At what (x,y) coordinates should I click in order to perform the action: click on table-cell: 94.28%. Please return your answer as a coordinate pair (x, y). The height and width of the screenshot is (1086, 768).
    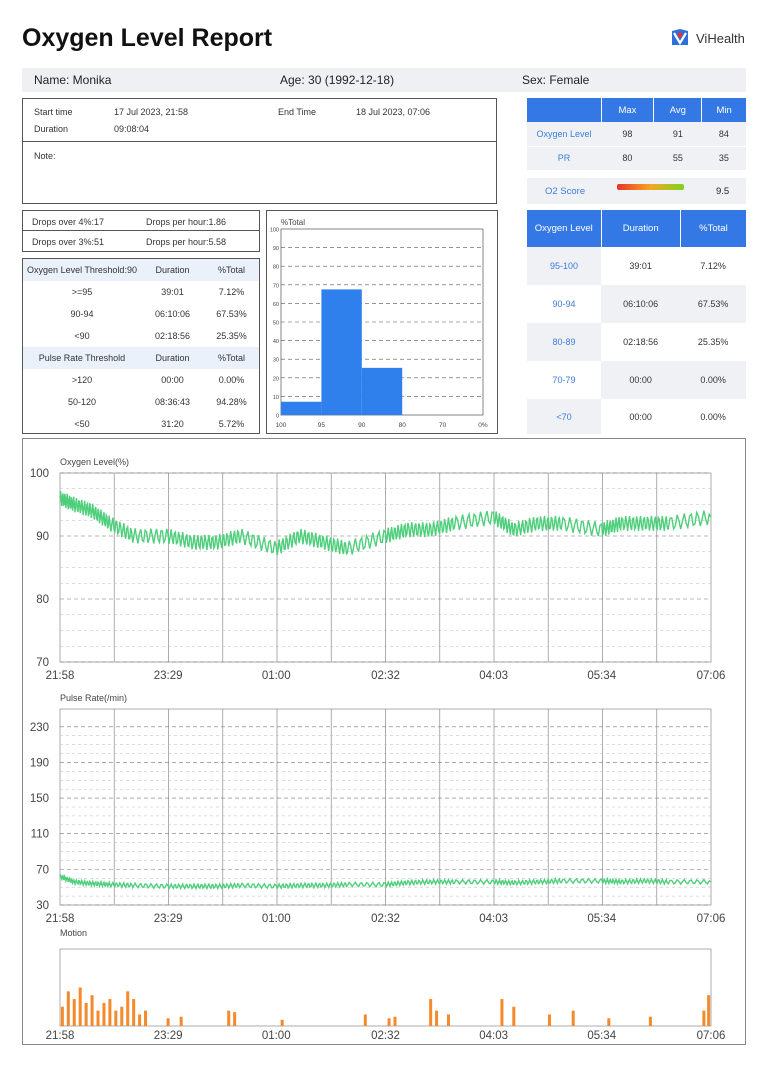
    Looking at the image, I should click on (231, 402).